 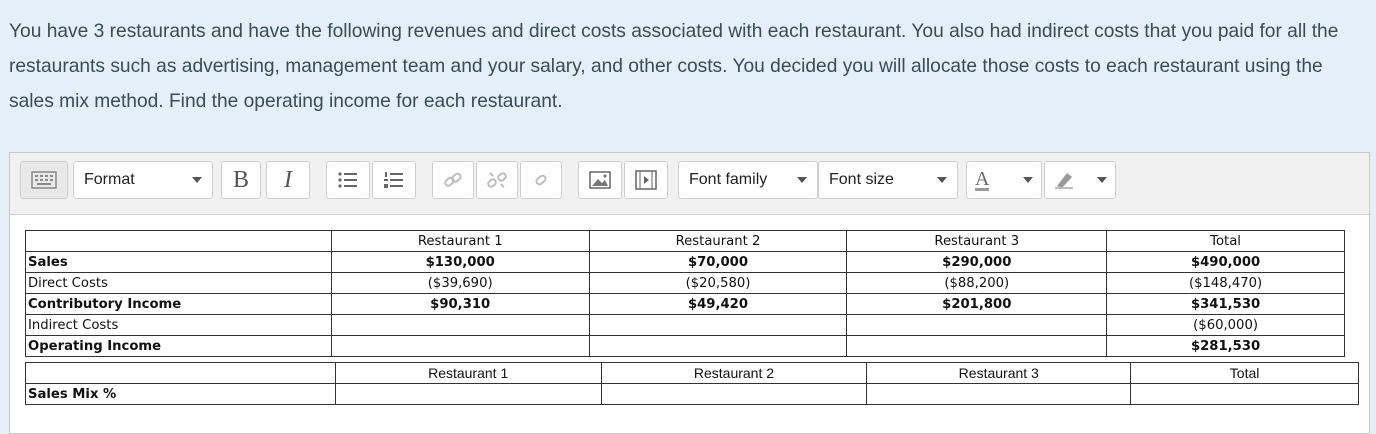 What do you see at coordinates (982, 179) in the screenshot?
I see `text-color-icon: A` at bounding box center [982, 179].